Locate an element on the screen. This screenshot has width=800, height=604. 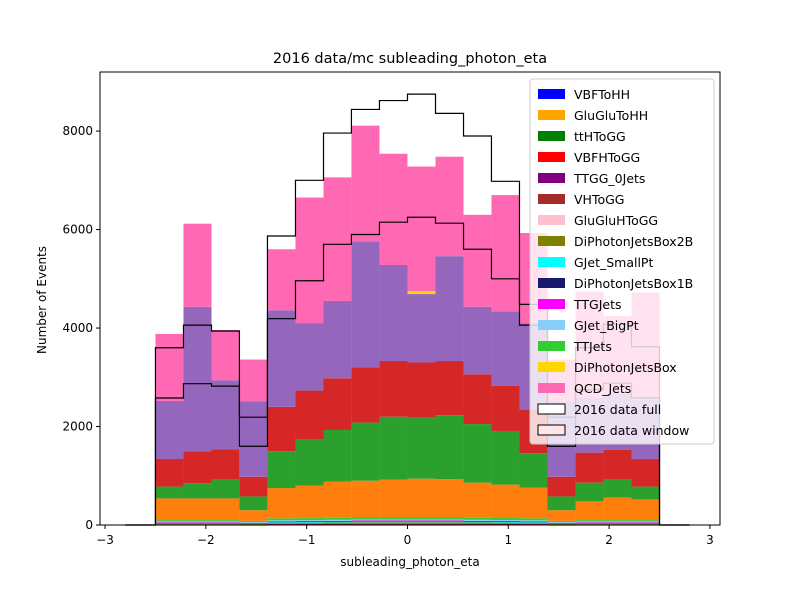
legend-box is located at coordinates (622, 261).